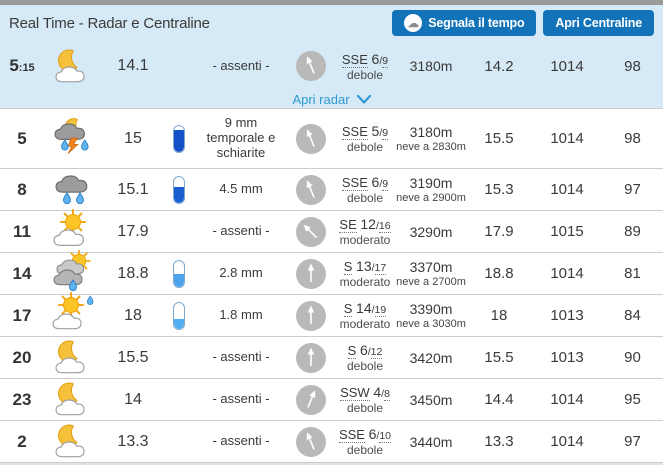 This screenshot has width=663, height=465. Describe the element at coordinates (241, 273) in the screenshot. I see `precipitation-text: 2.8 mm` at that location.